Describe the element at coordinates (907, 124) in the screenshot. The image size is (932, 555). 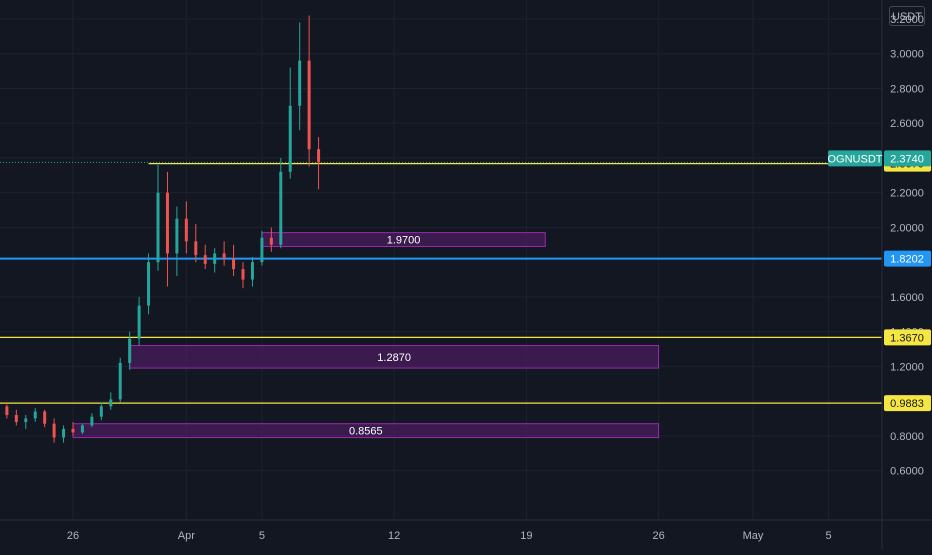
I see `y-axis-tick-label: 2.6000` at that location.